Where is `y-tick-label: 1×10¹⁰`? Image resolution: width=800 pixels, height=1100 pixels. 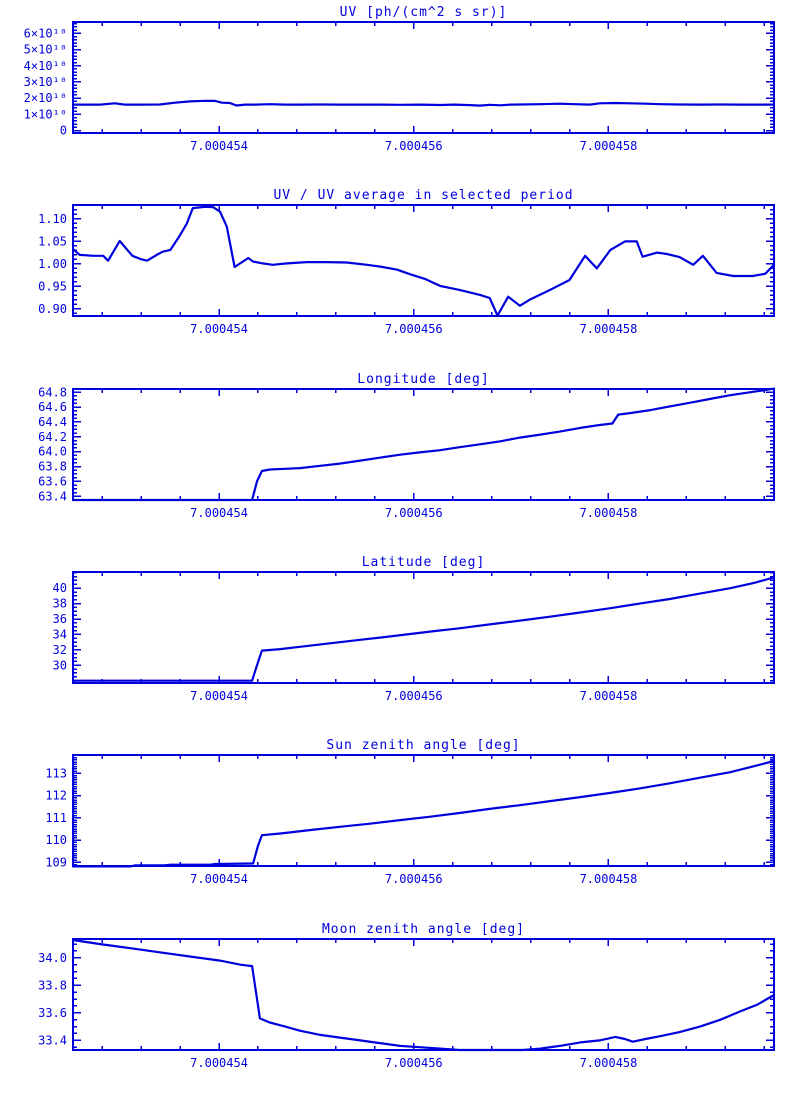 y-tick-label: 1×10¹⁰ is located at coordinates (45, 114).